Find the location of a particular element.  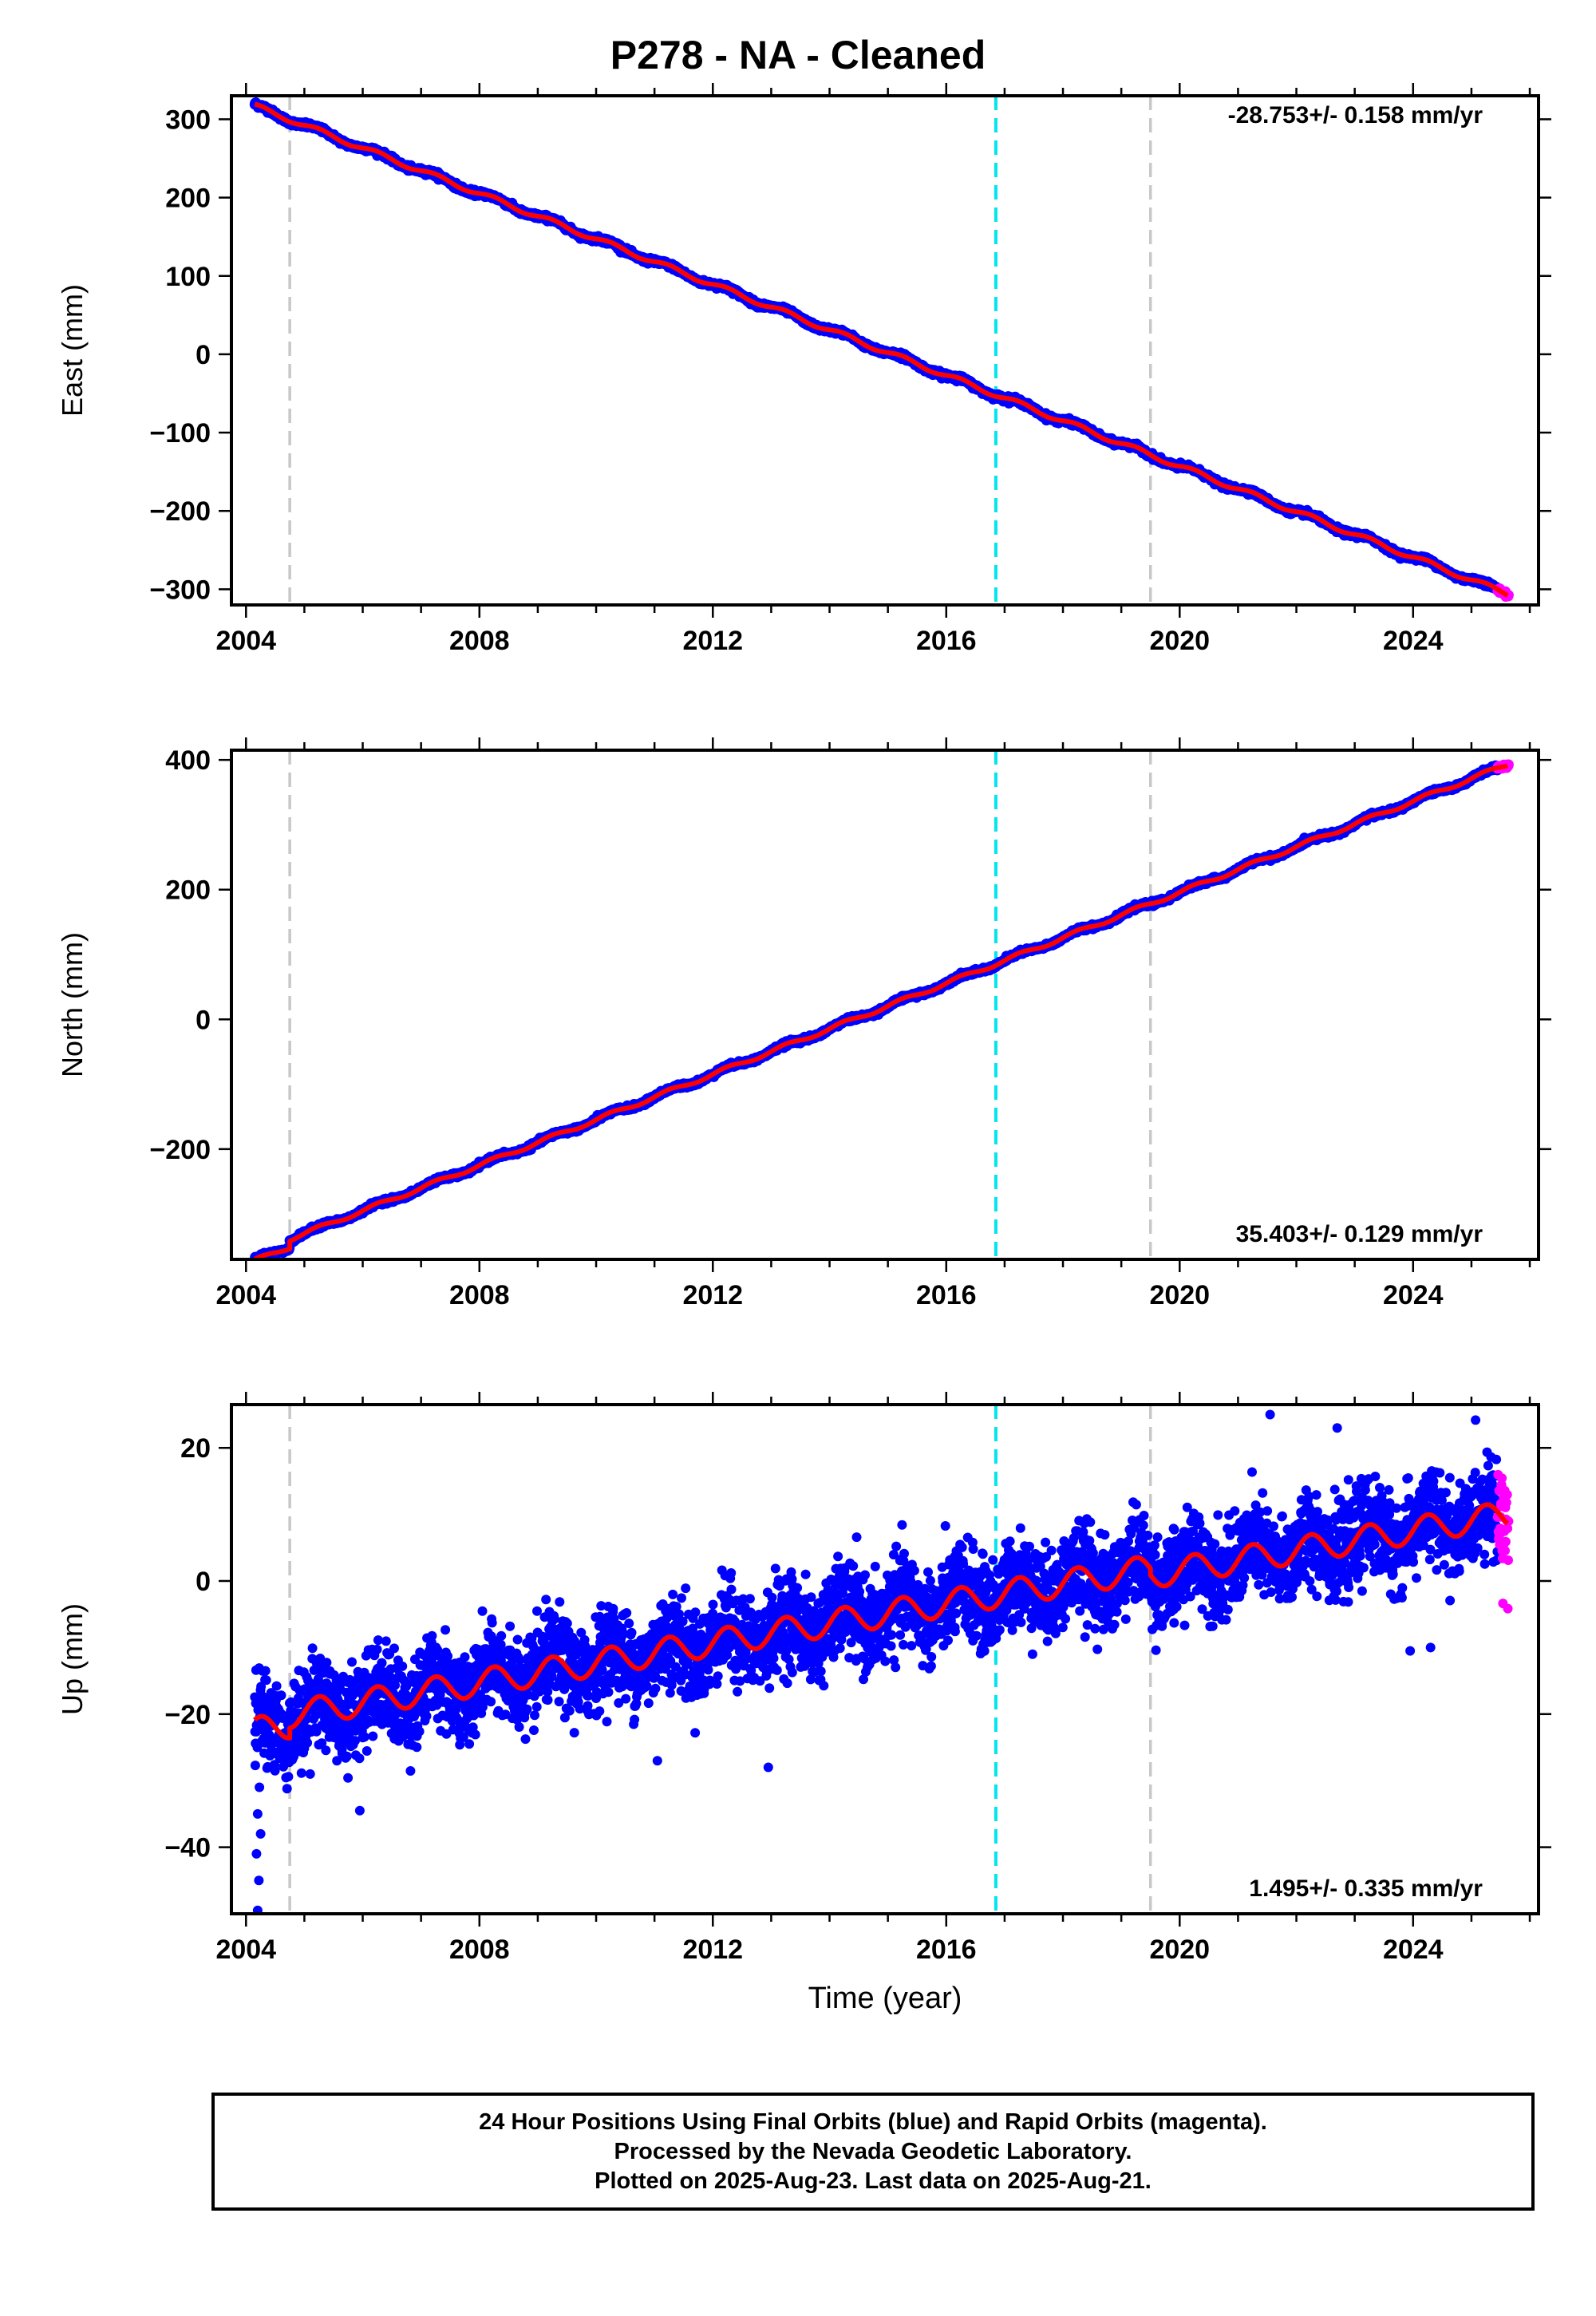

y-tick-label: 200 is located at coordinates (188, 199).